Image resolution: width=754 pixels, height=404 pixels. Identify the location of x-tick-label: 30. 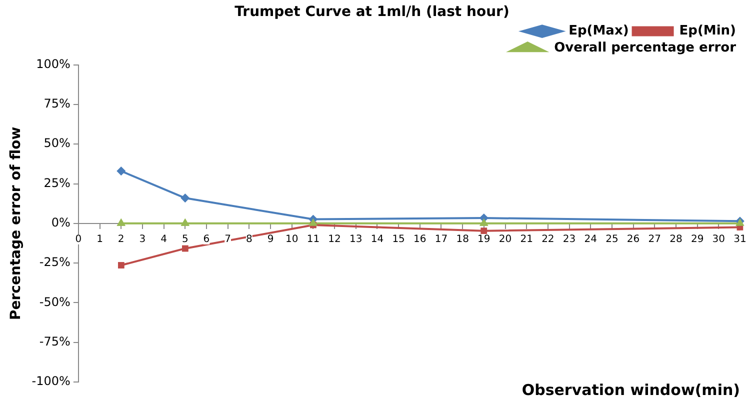
(719, 239).